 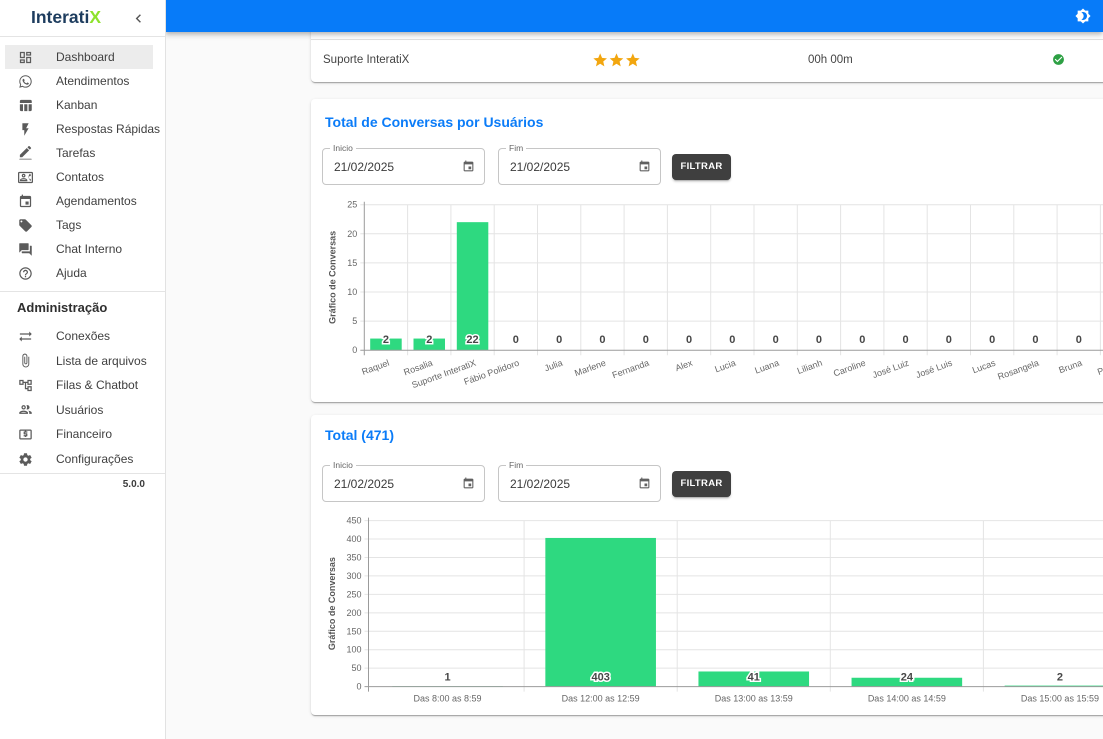 What do you see at coordinates (754, 677) in the screenshot?
I see `svg-text: 41` at bounding box center [754, 677].